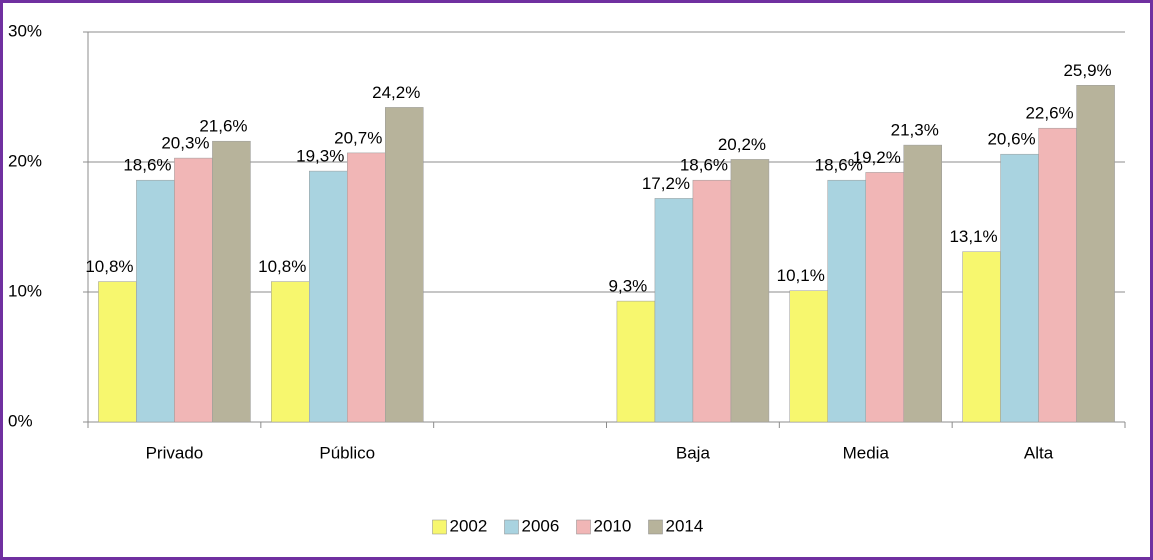  I want to click on x-tick-label: Alta, so click(1039, 452).